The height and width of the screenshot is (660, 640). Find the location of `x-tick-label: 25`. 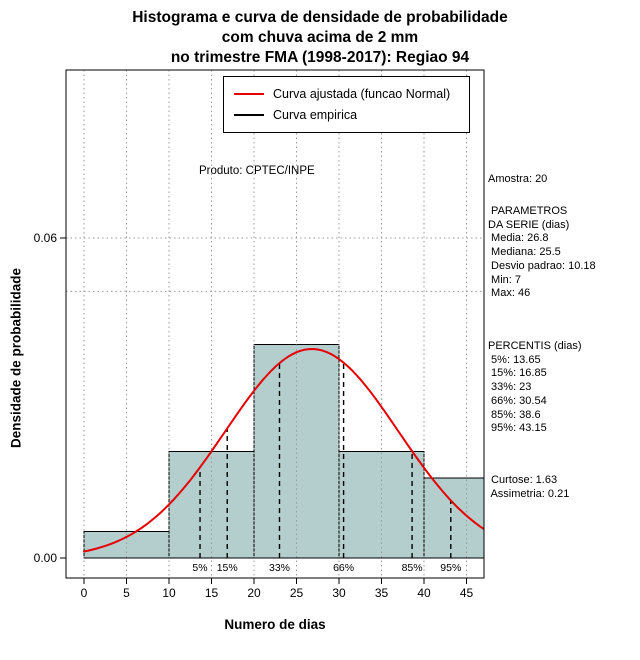

x-tick-label: 25 is located at coordinates (297, 593).